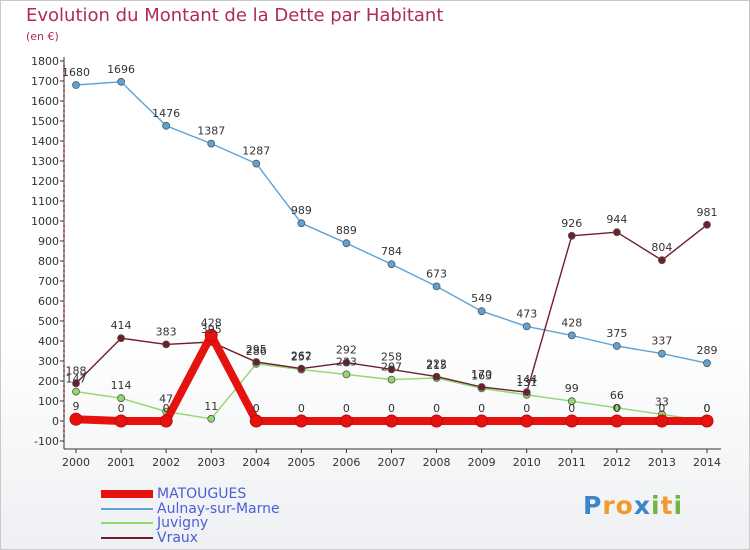 This screenshot has height=550, width=750. I want to click on data-label-vraux: 926, so click(571, 223).